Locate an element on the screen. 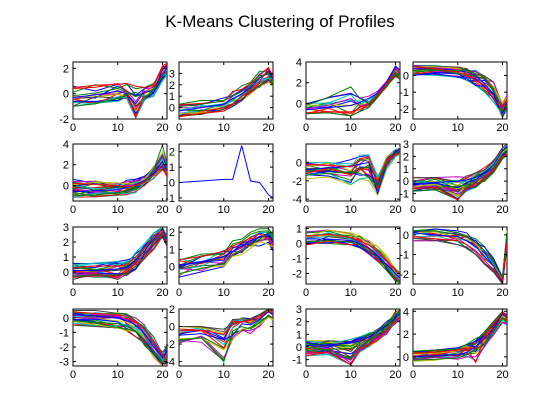 Image resolution: width=560 pixels, height=420 pixels. subplot-12: 0 10 20 -2 -1 0 is located at coordinates (454, 262).